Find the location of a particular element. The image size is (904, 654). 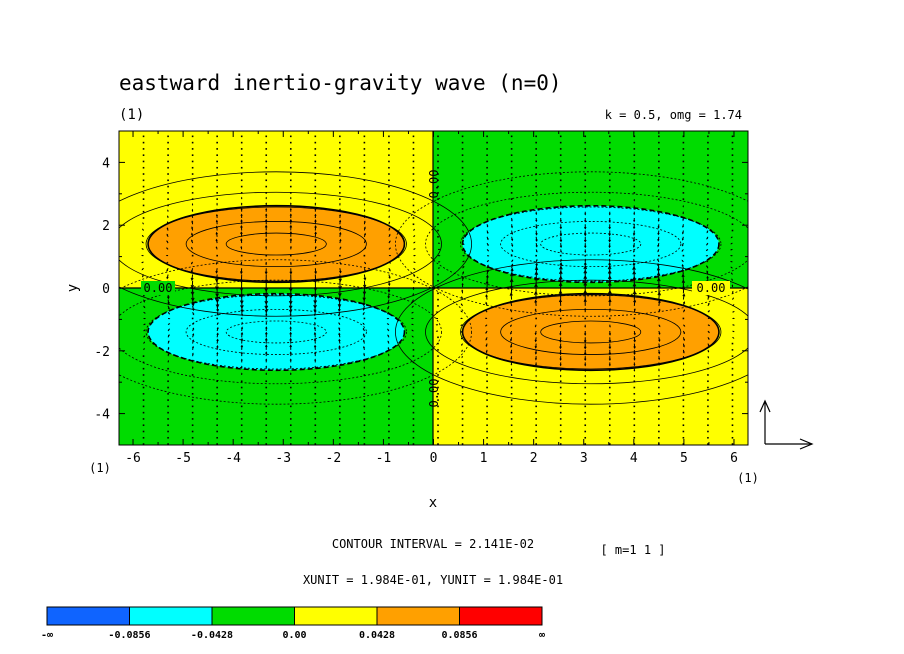

colorbar-label: 0.00 is located at coordinates (294, 635).